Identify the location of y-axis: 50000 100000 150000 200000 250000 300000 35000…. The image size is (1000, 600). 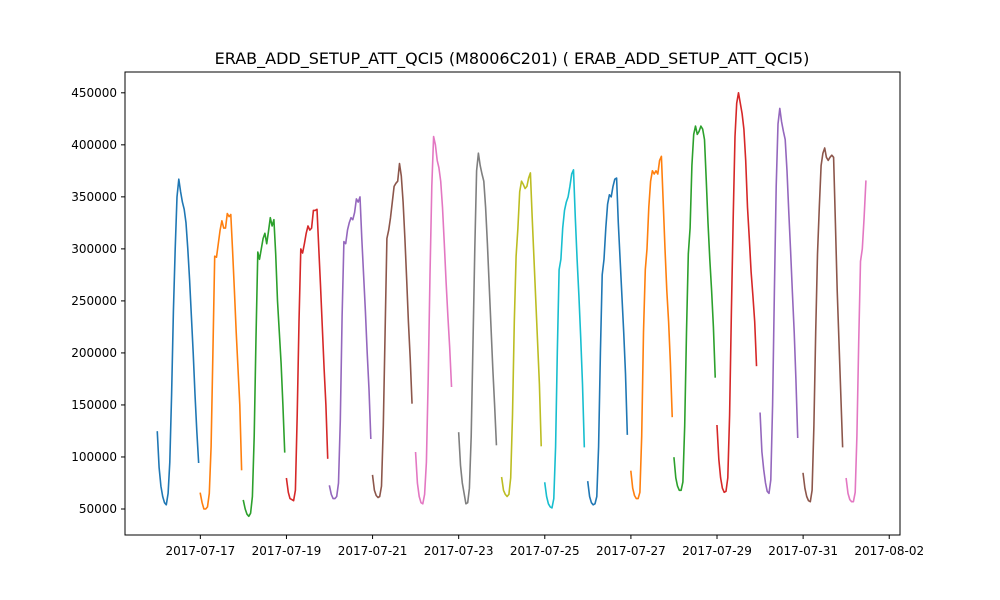
(98, 301).